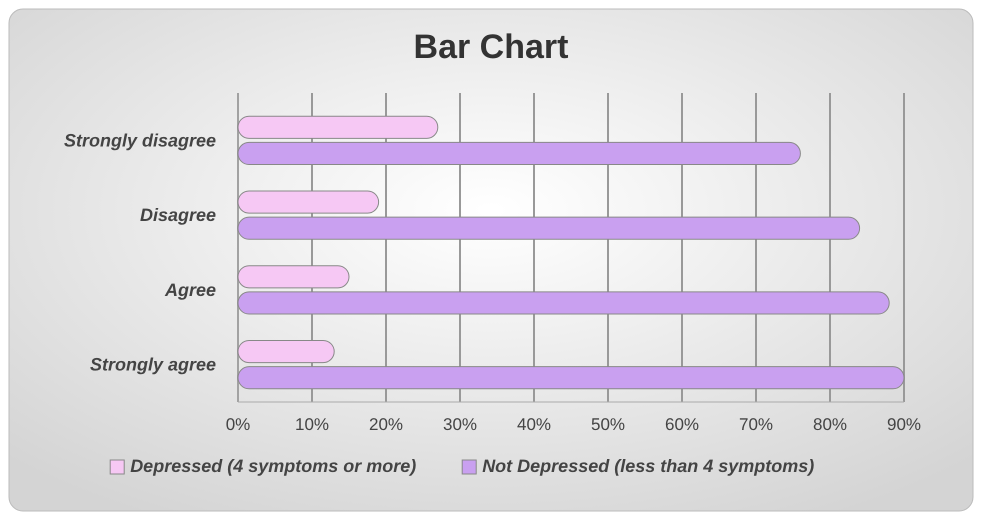 The width and height of the screenshot is (982, 520). What do you see at coordinates (648, 466) in the screenshot?
I see `legend-label: Not Depressed (less than 4 symptoms)` at bounding box center [648, 466].